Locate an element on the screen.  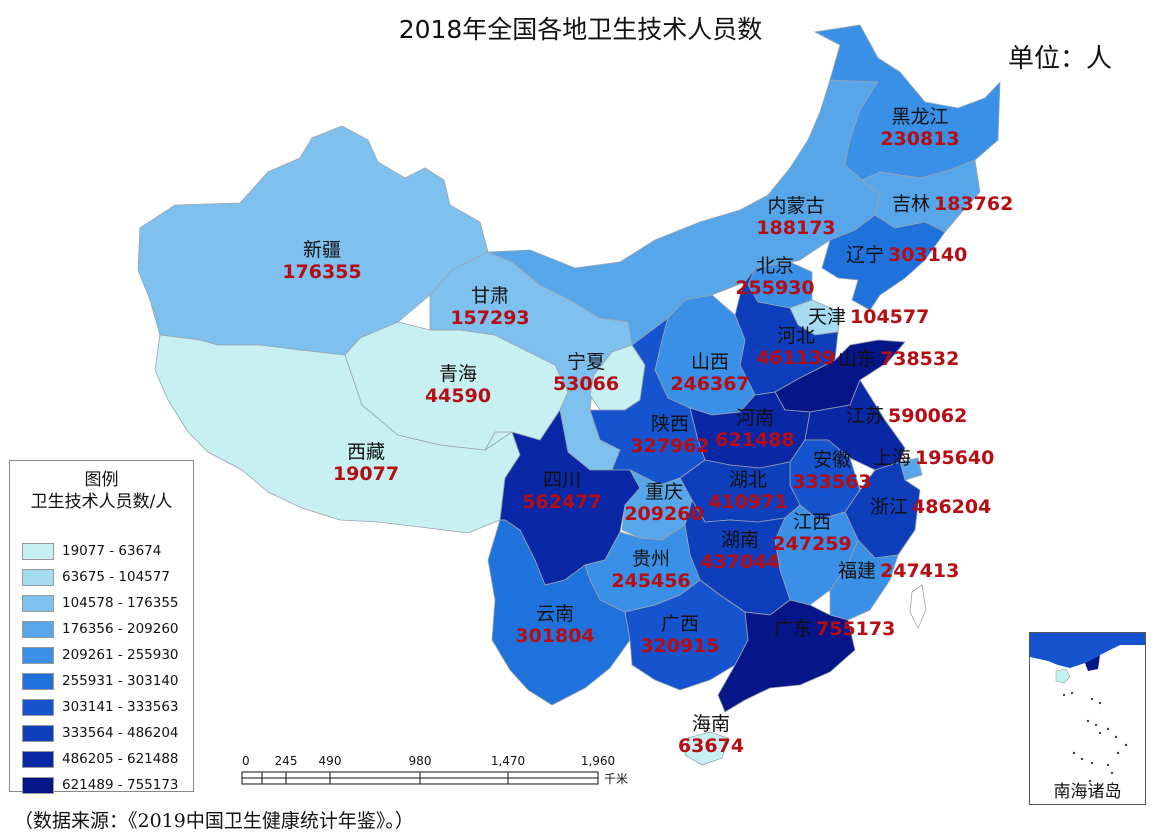
label-ningxia: 宁夏 53066 is located at coordinates (586, 373).